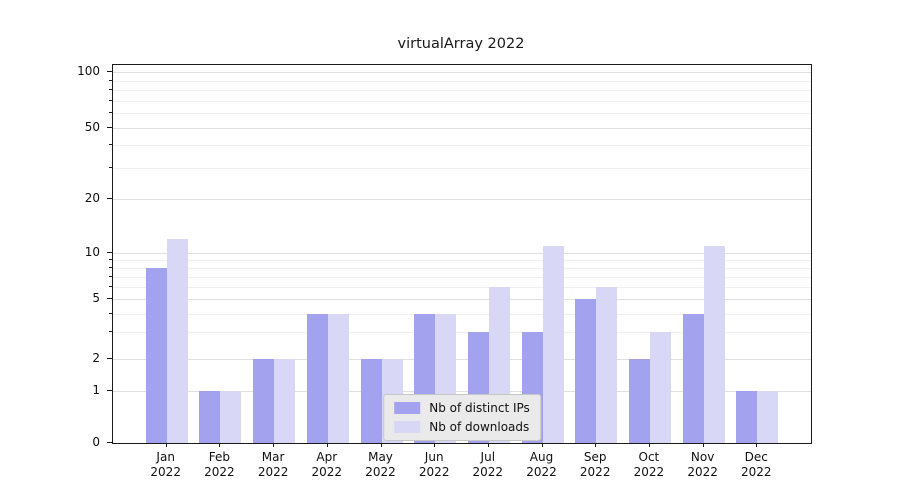  Describe the element at coordinates (541, 464) in the screenshot. I see `x-tick-label-7: Aug 2022` at that location.